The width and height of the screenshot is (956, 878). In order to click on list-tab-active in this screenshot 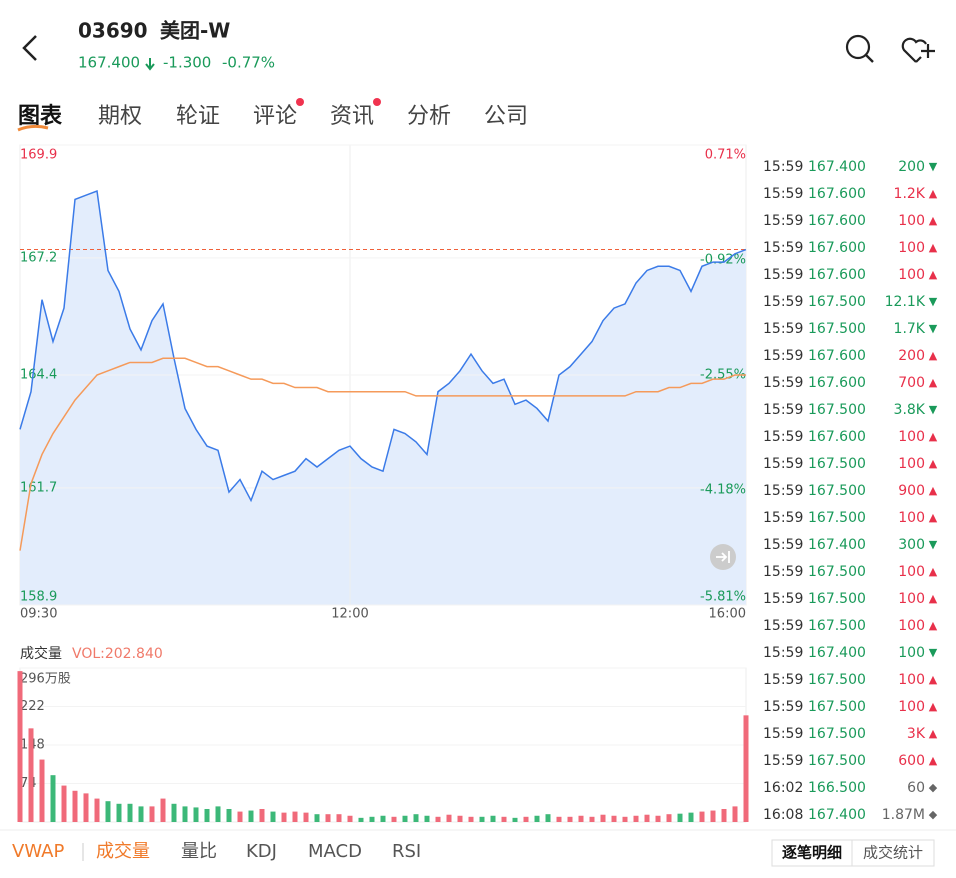, I will do `click(812, 853)`.